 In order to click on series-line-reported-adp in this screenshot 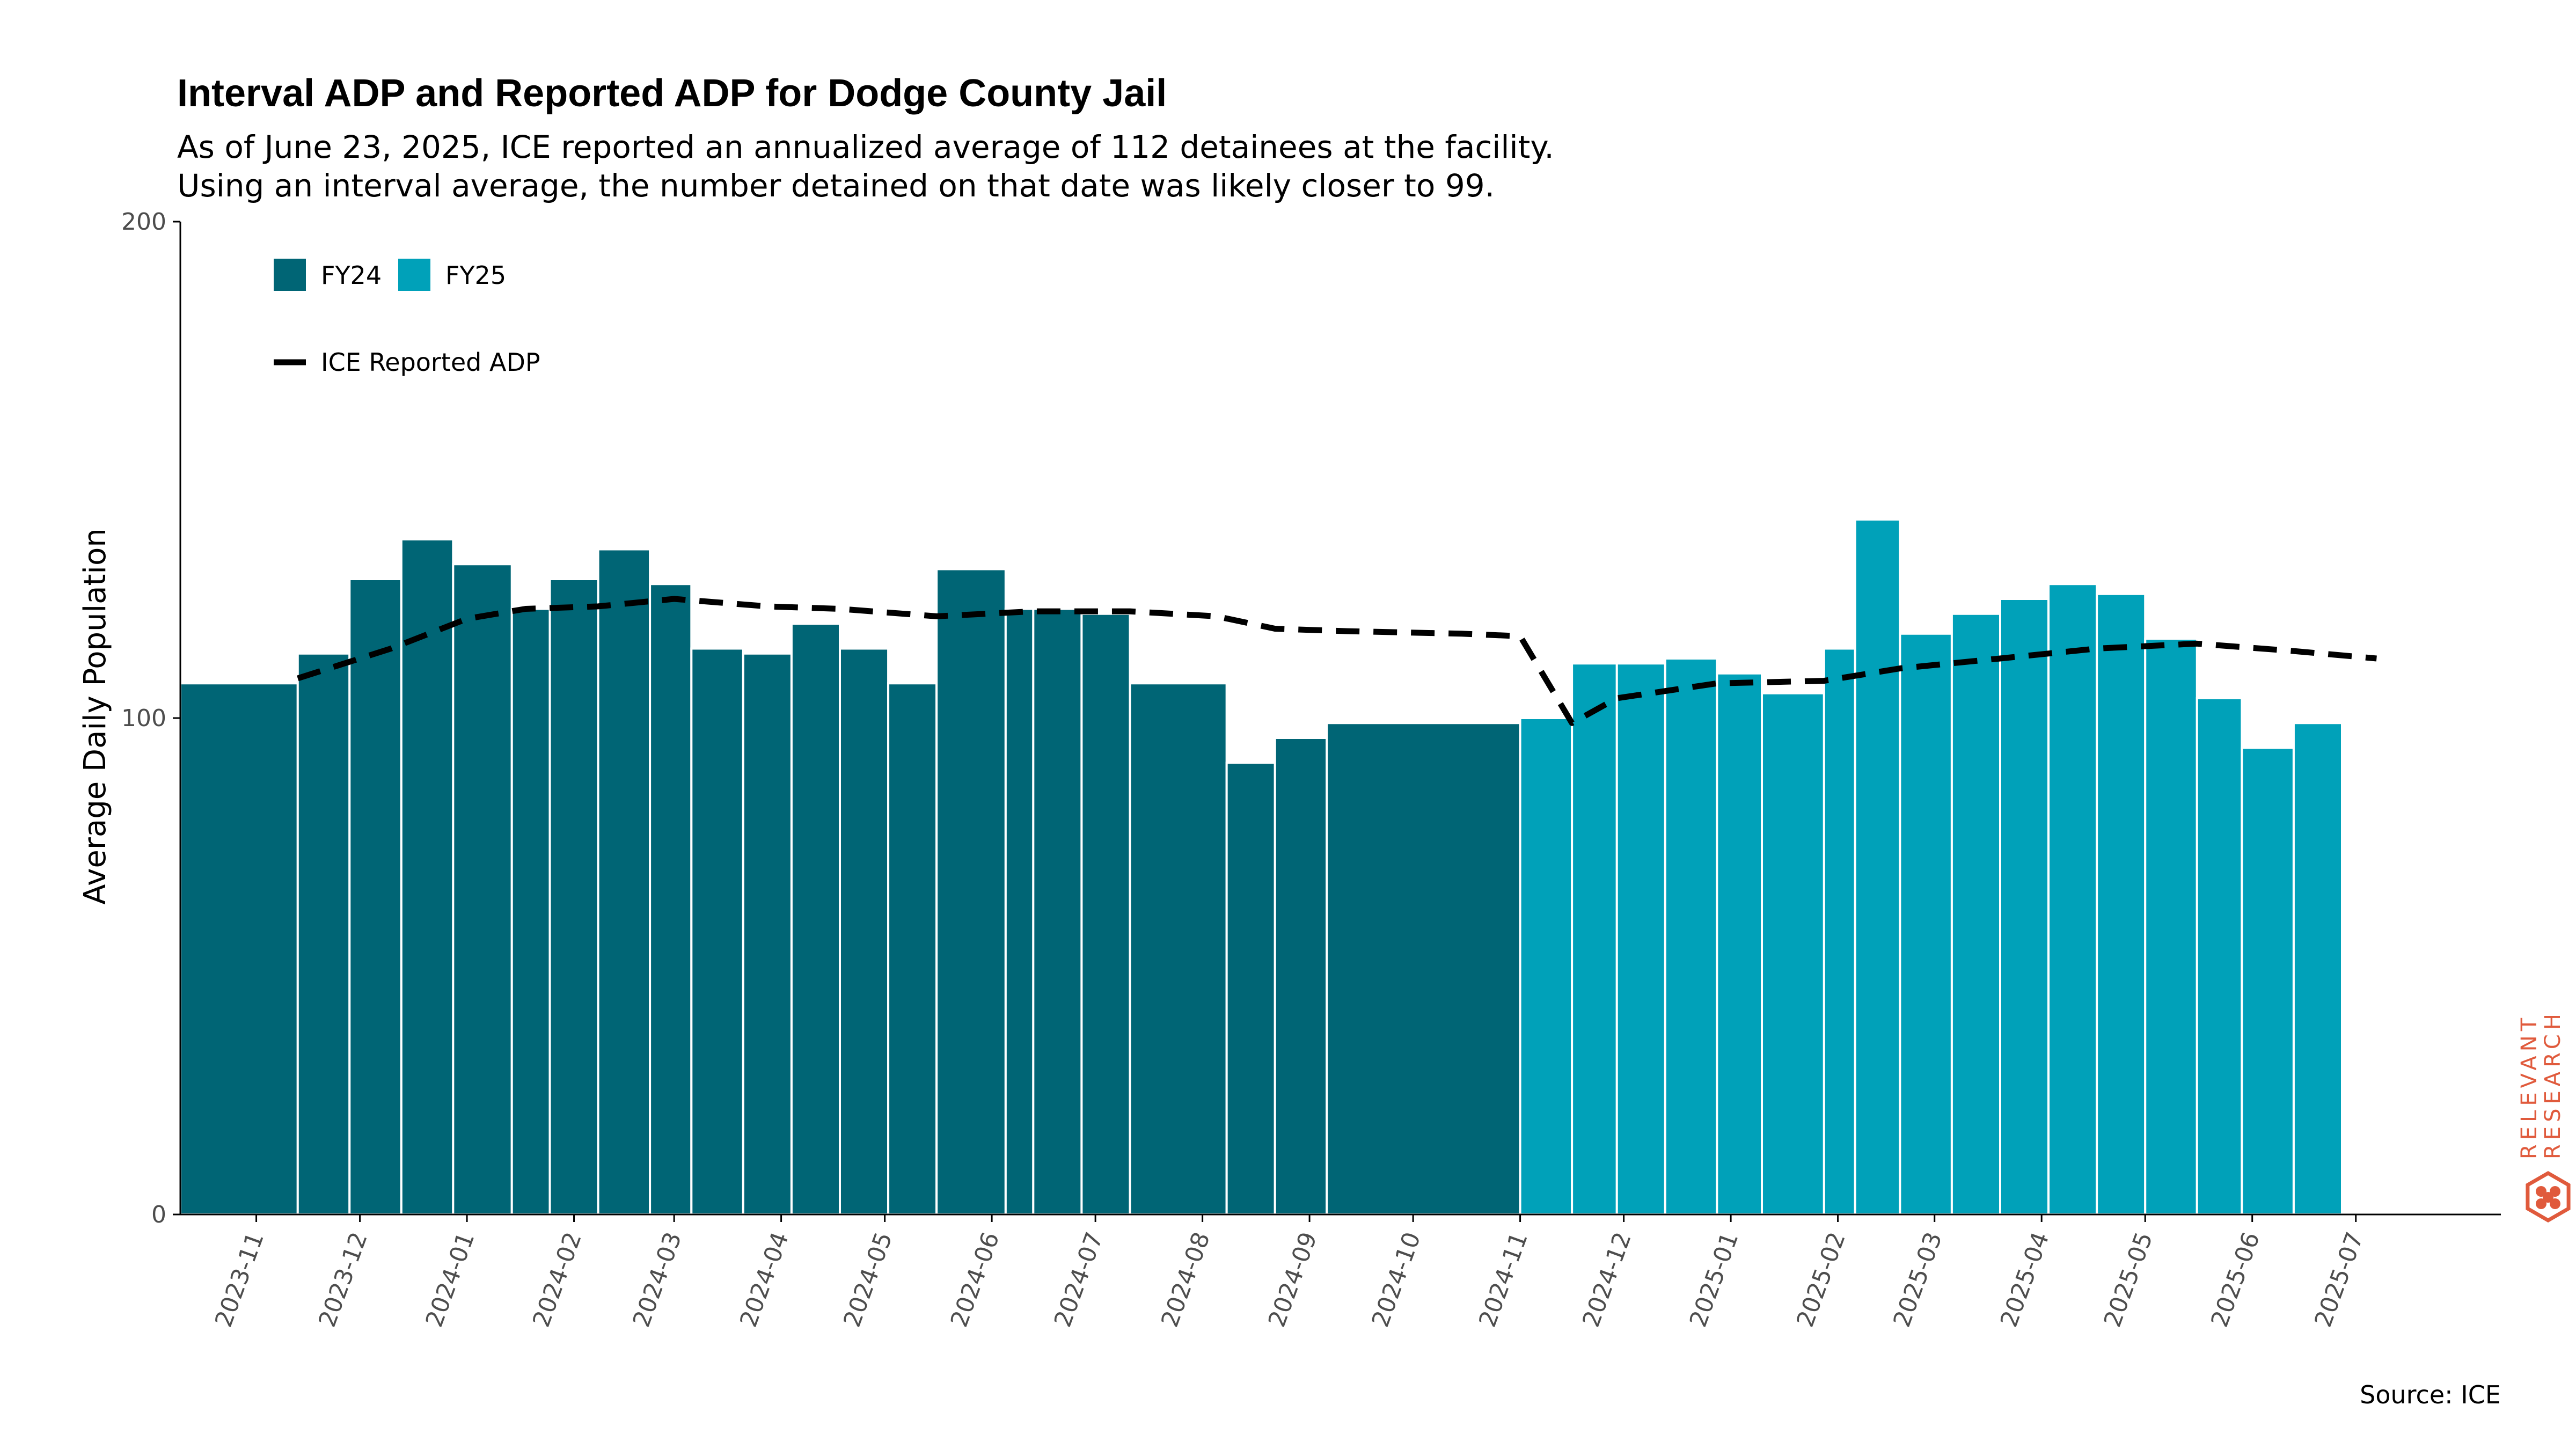, I will do `click(1337, 661)`.